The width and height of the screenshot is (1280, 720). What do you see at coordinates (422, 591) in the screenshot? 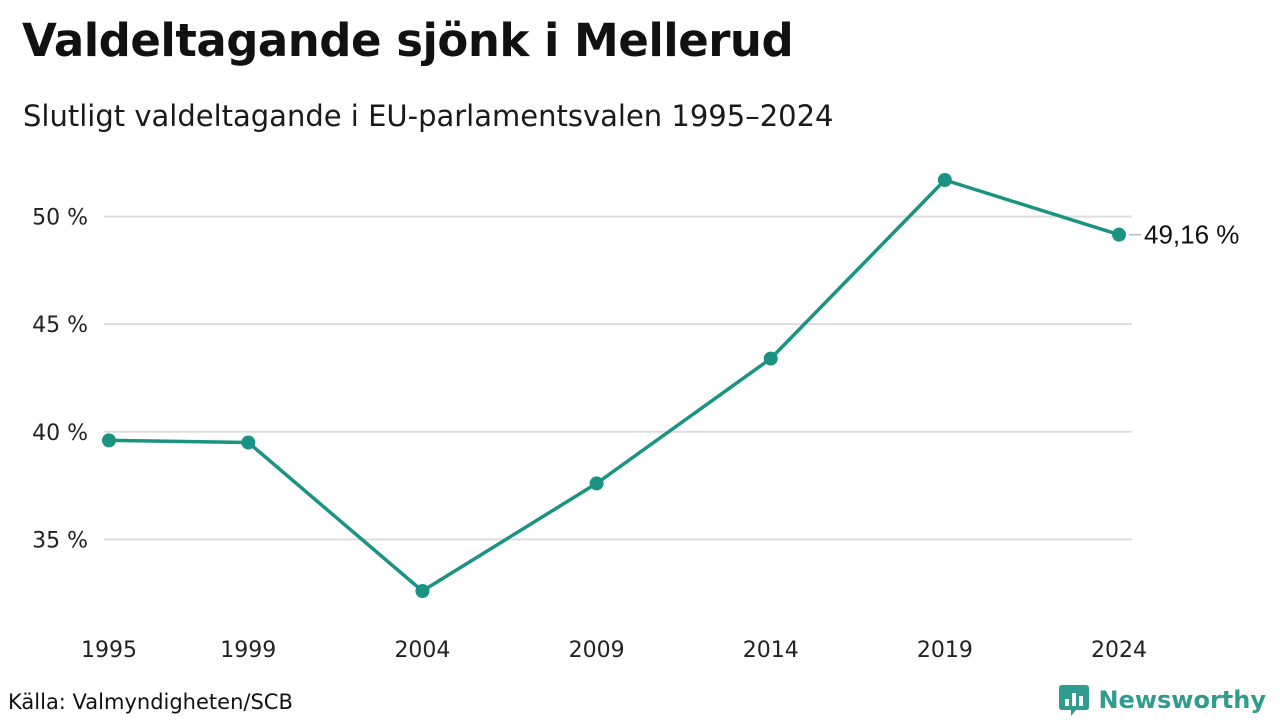
I see `data-point-2004` at bounding box center [422, 591].